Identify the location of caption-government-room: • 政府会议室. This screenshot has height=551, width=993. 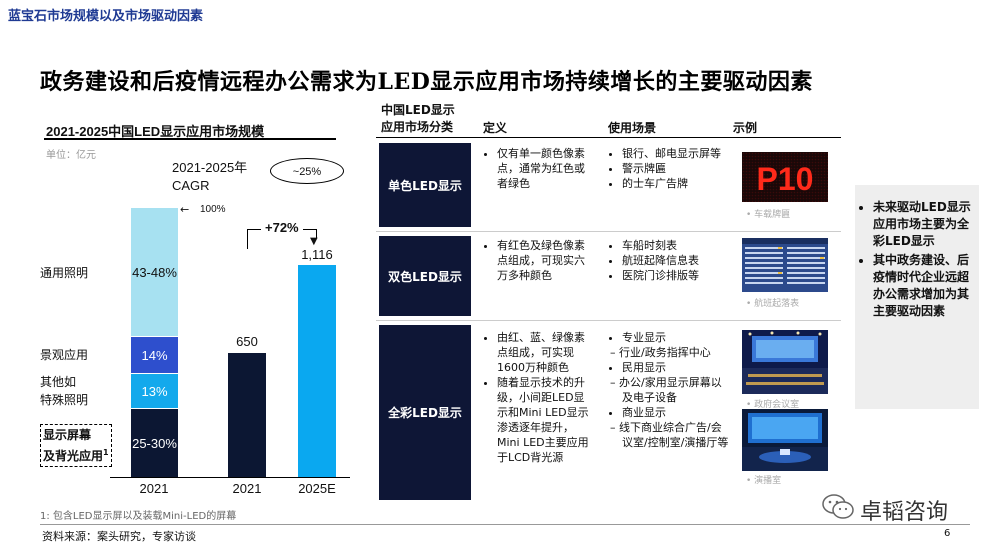
(773, 405).